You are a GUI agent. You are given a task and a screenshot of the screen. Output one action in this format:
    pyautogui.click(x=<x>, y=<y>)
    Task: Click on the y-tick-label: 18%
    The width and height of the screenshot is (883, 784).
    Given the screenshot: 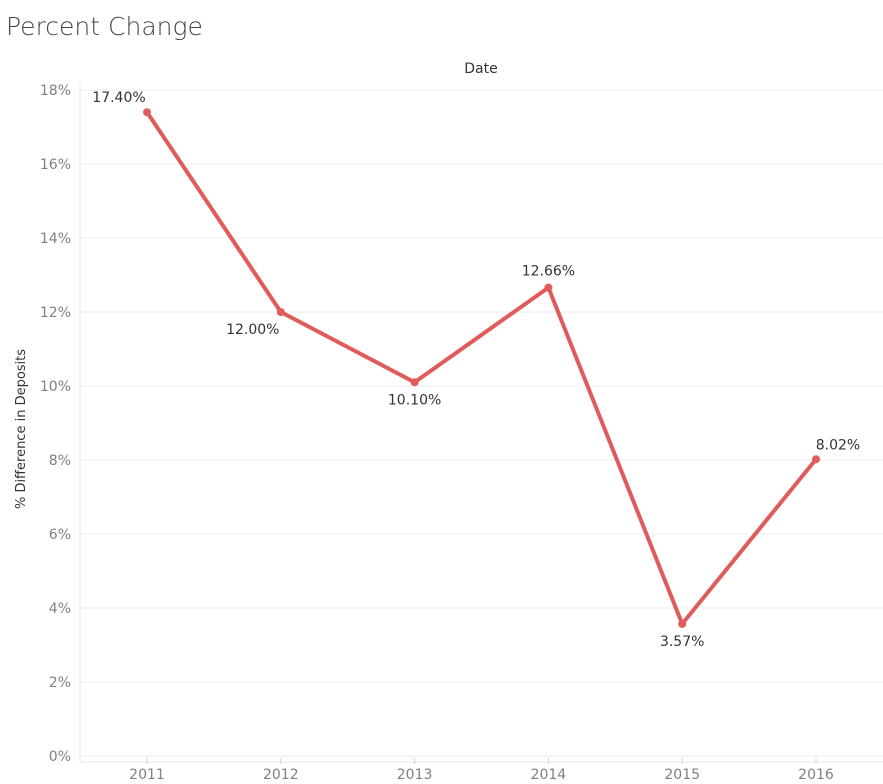 What is the action you would take?
    pyautogui.click(x=55, y=91)
    